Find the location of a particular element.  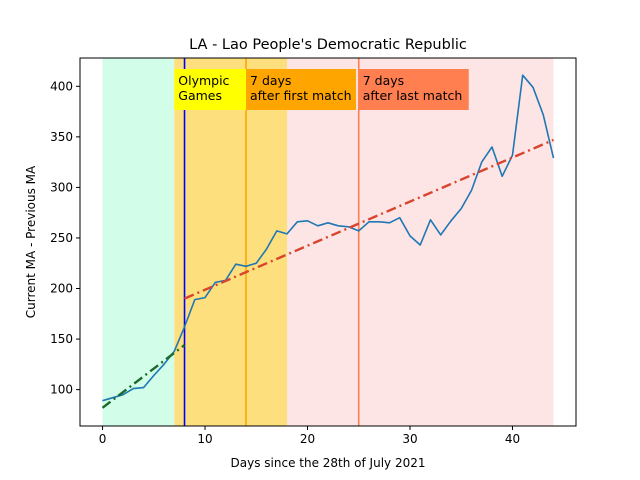

annotation-text-2-0: 7 days is located at coordinates (383, 80).